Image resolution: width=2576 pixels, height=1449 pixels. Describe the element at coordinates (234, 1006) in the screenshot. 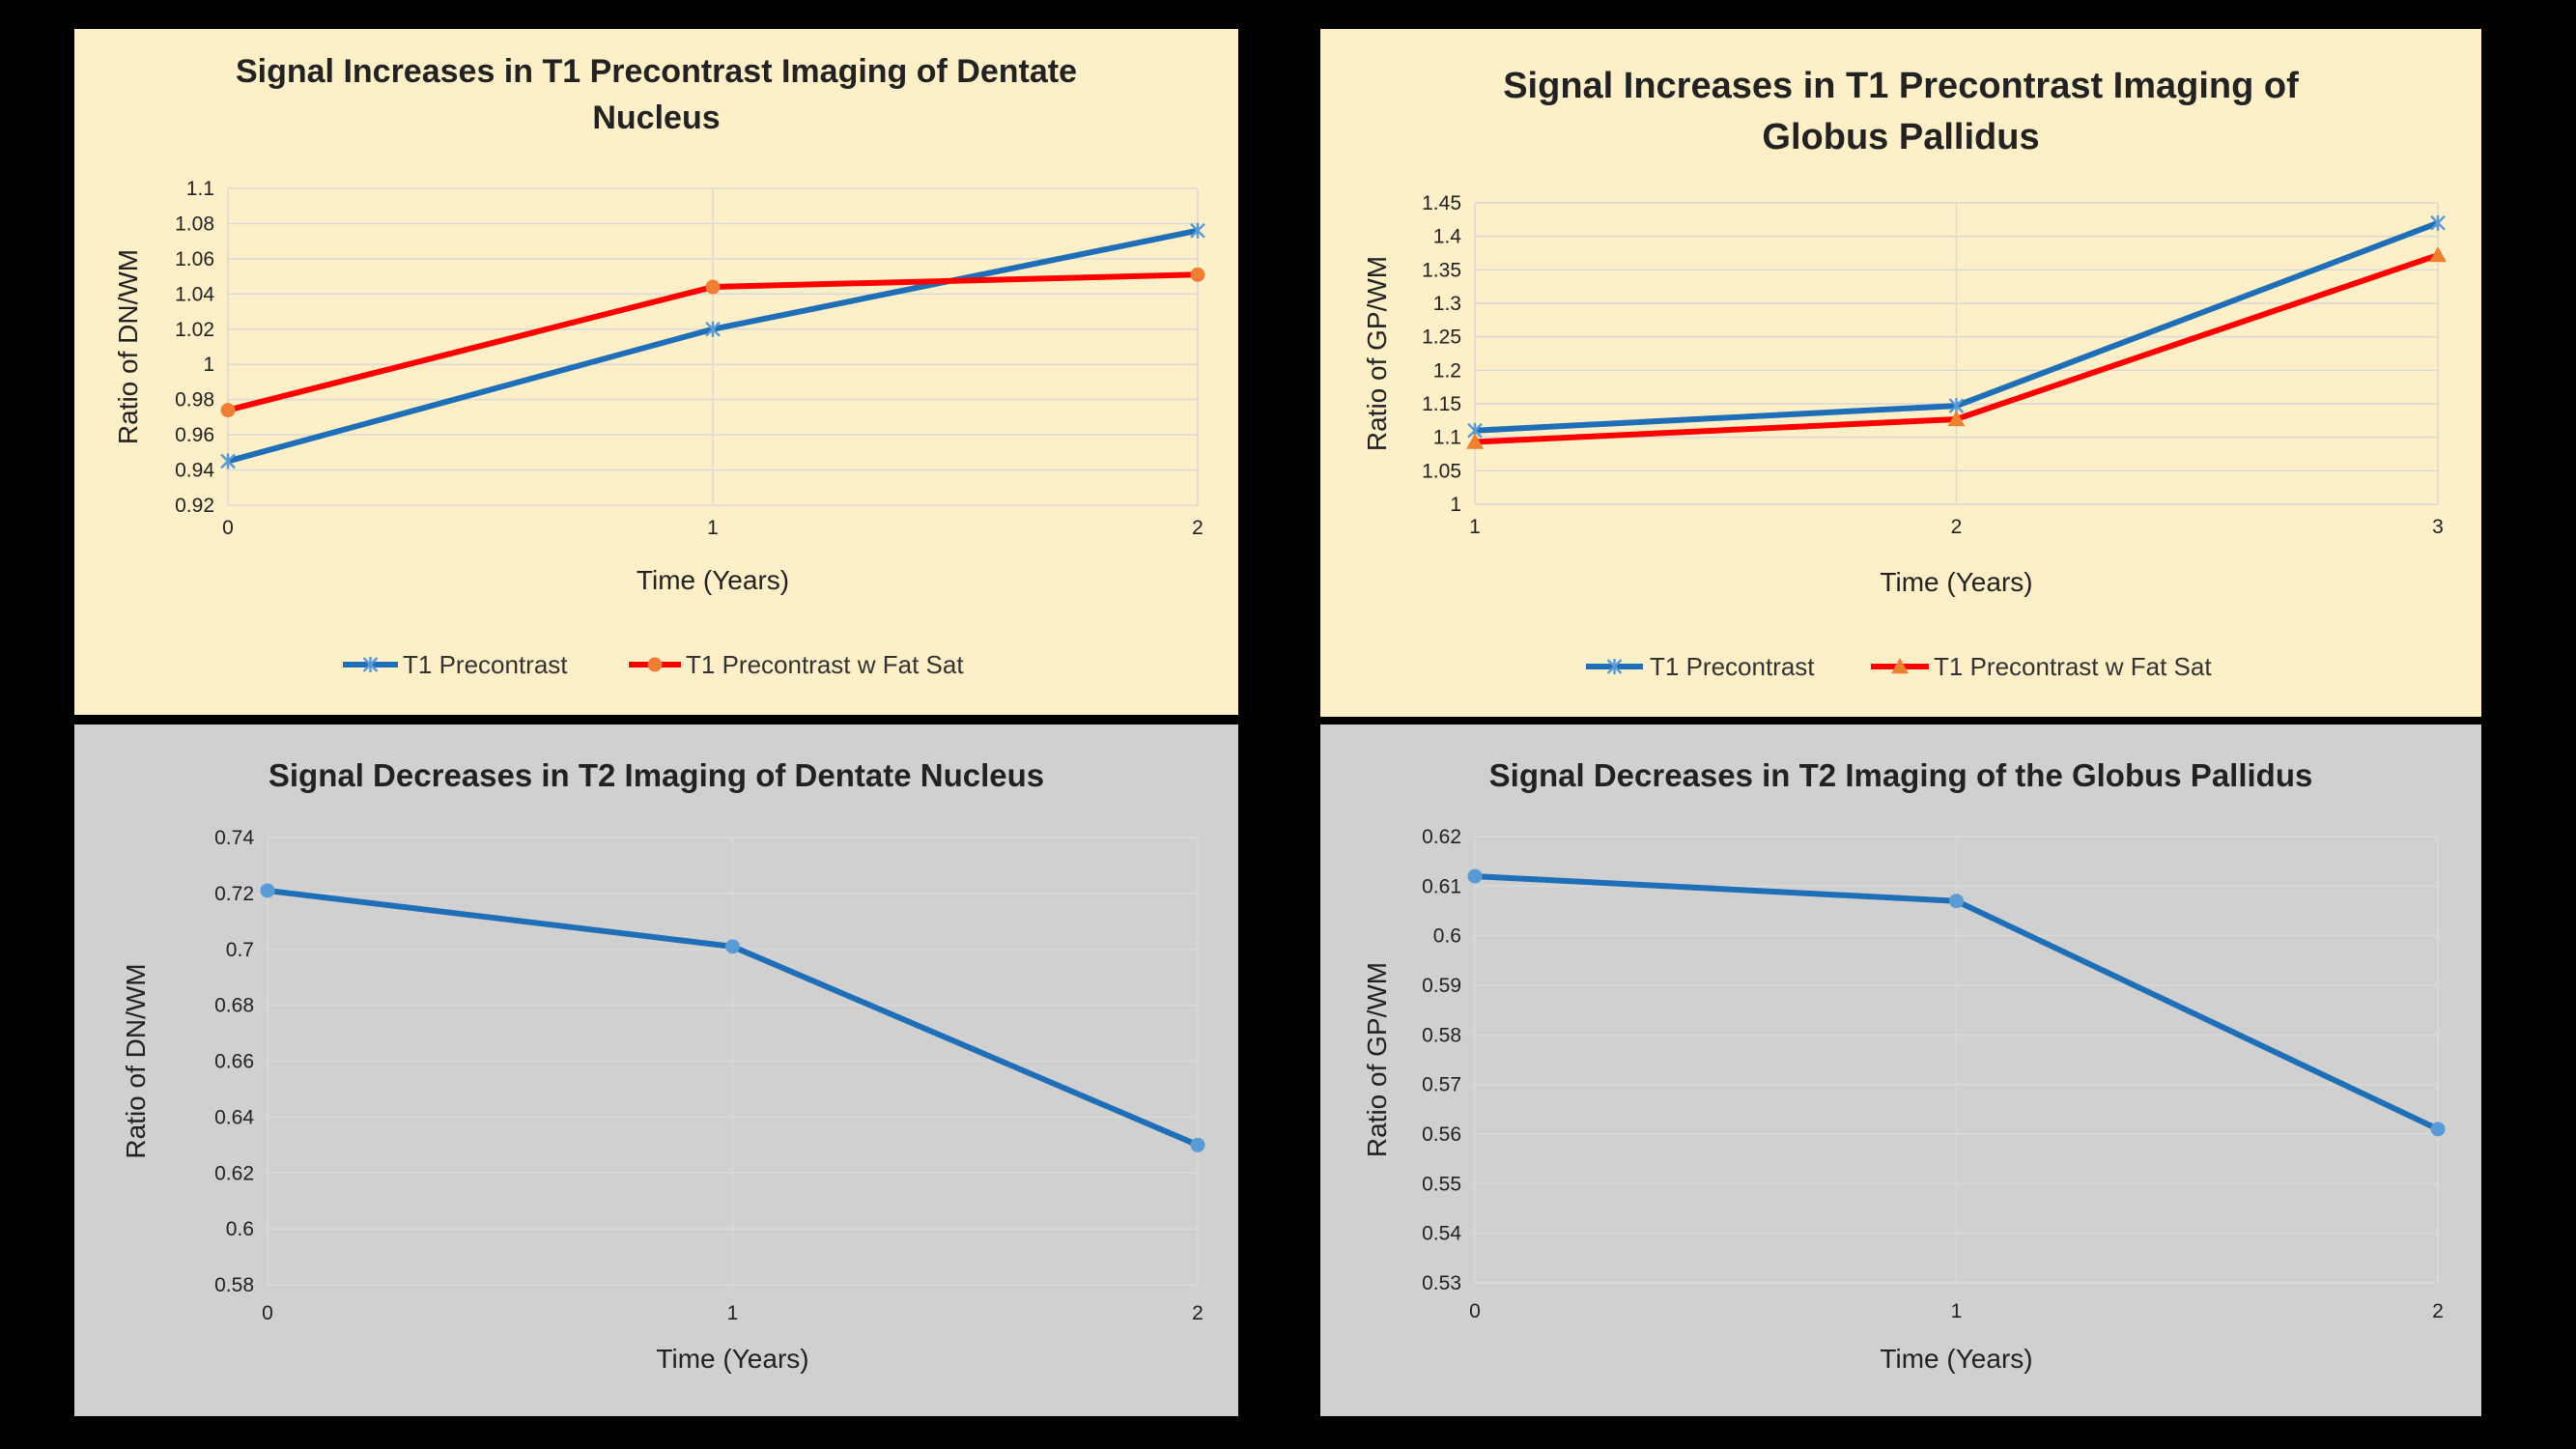

I see `y-tick-label: 0.68` at that location.